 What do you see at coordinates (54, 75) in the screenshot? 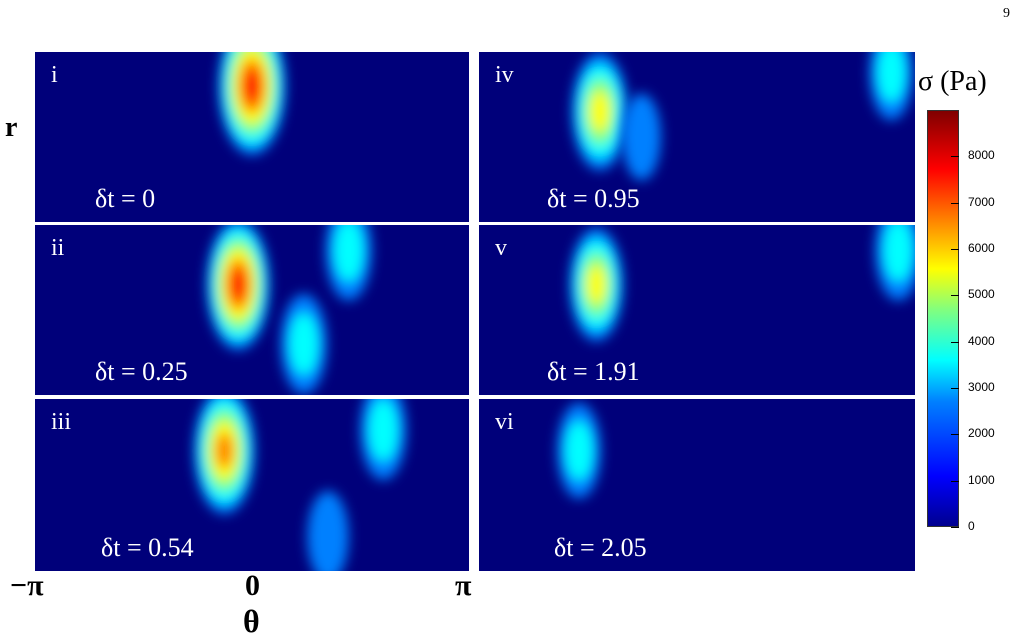
I see `panel-label: i` at bounding box center [54, 75].